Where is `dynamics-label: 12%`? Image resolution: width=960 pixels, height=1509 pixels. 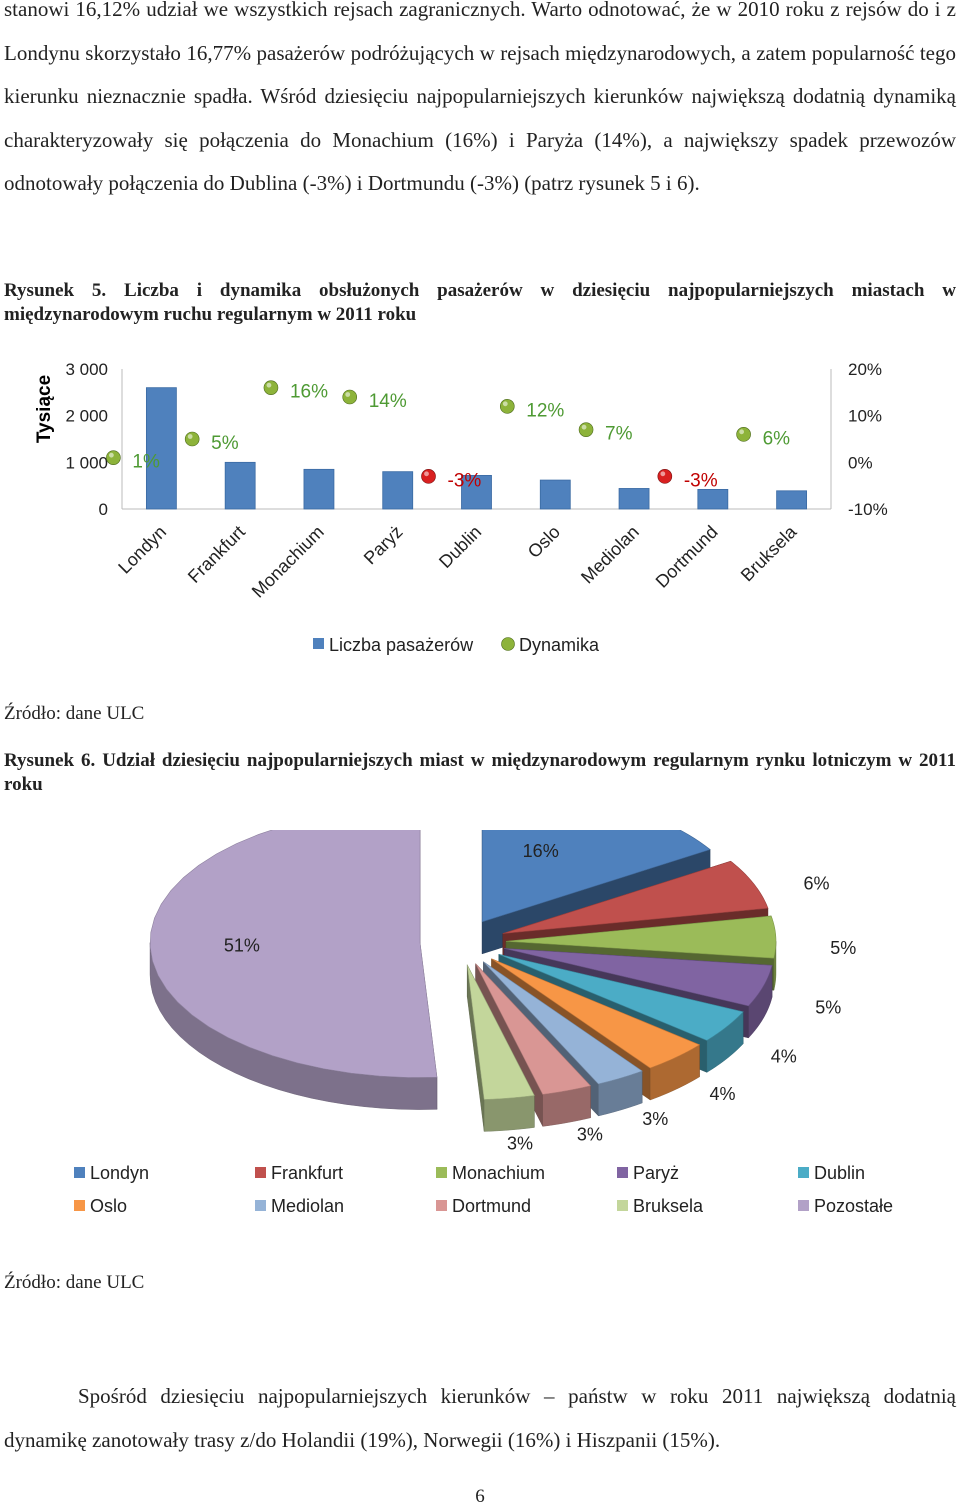 dynamics-label: 12% is located at coordinates (545, 410).